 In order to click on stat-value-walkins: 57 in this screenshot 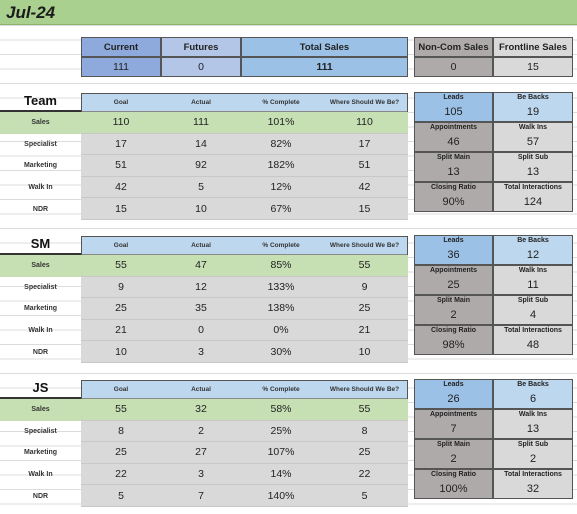, I will do `click(533, 142)`.